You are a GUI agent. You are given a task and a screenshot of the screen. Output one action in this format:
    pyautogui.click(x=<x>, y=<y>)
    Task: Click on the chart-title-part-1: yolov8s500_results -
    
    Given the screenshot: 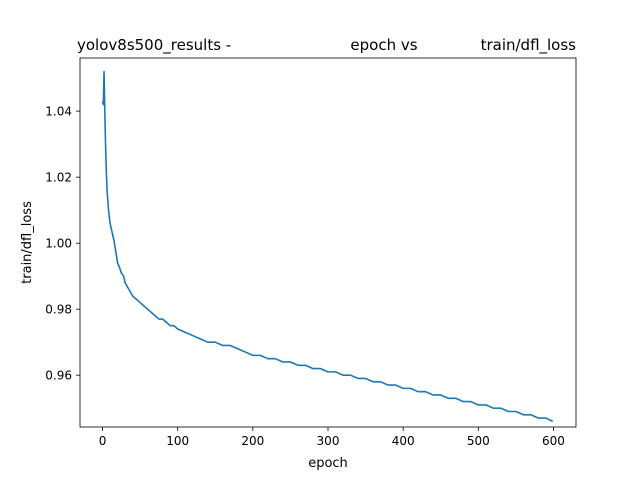 What is the action you would take?
    pyautogui.click(x=154, y=45)
    